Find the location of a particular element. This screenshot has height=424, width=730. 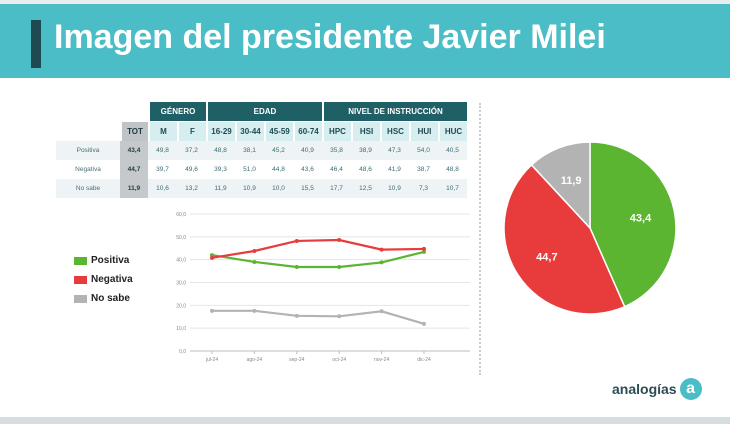

pie-chart: 43,4 44,7 11,9 is located at coordinates (590, 228).